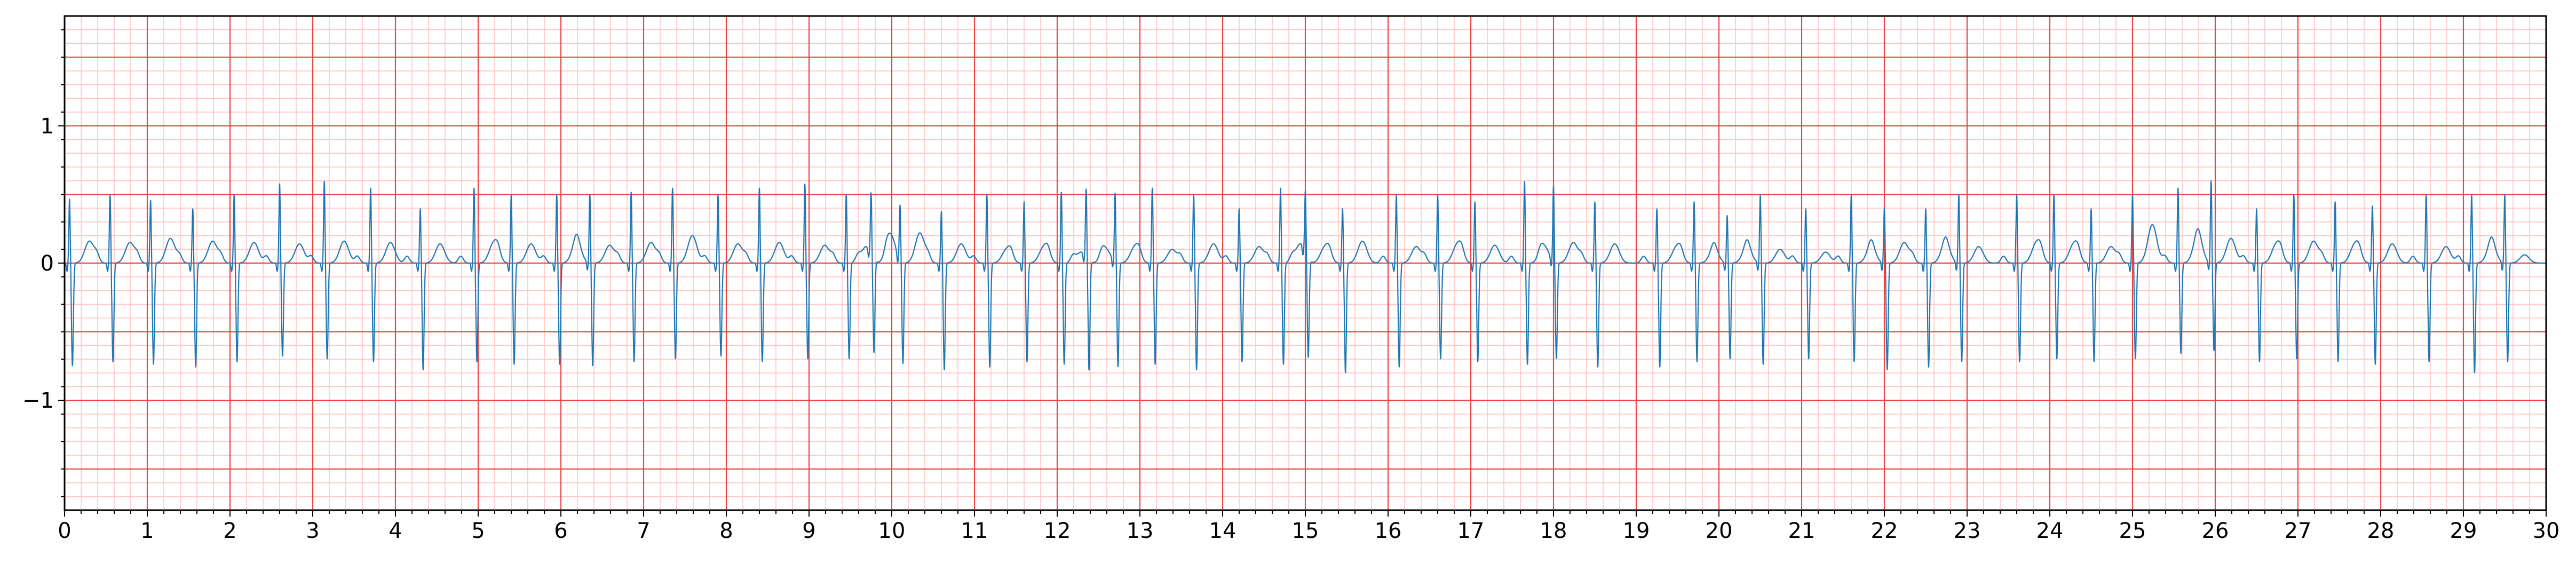  What do you see at coordinates (2464, 531) in the screenshot?
I see `x-tick-label: 29` at bounding box center [2464, 531].